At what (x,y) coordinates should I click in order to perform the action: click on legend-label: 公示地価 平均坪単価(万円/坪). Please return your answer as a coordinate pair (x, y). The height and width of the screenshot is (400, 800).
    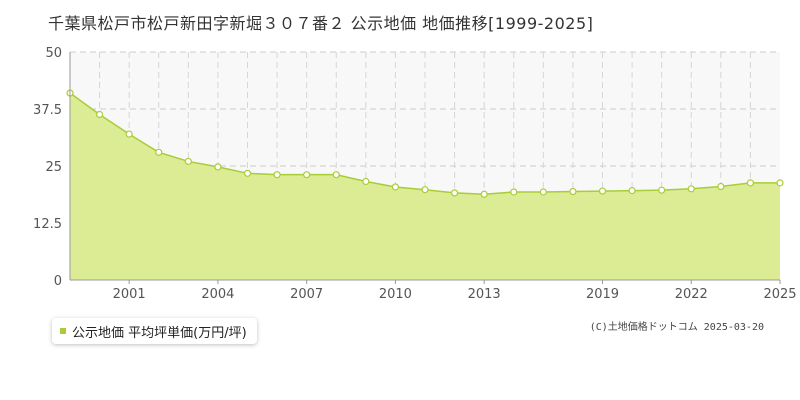
    Looking at the image, I should click on (159, 333).